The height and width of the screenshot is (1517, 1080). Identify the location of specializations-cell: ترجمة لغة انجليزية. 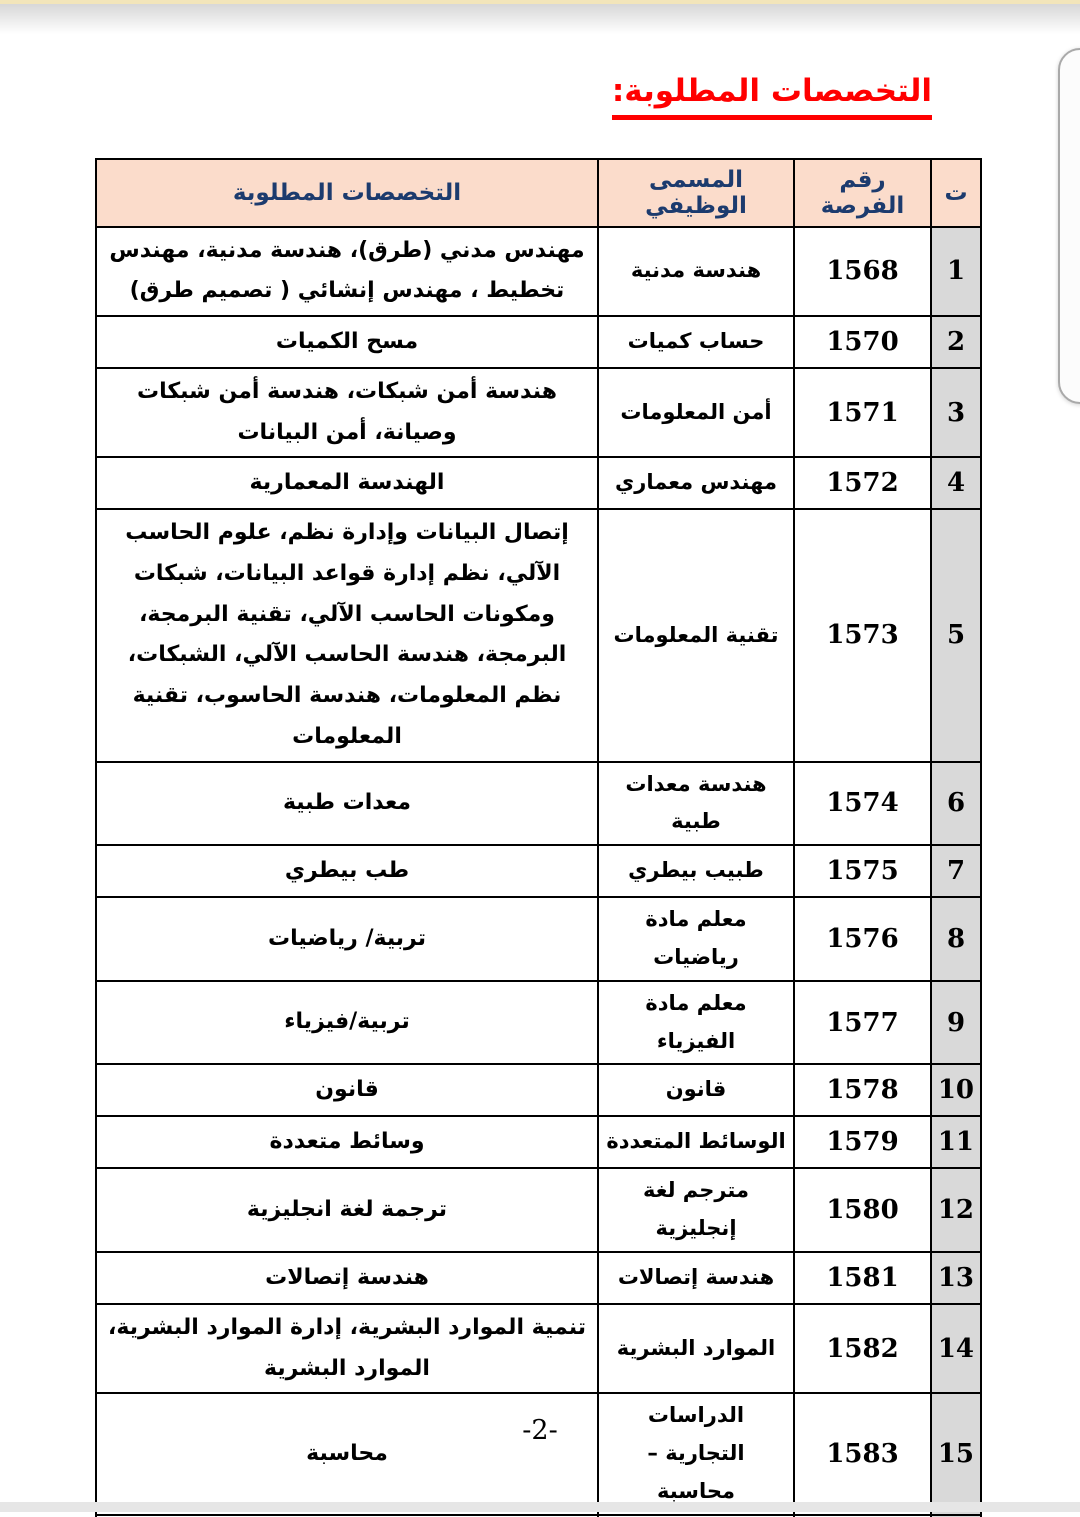
(347, 1210).